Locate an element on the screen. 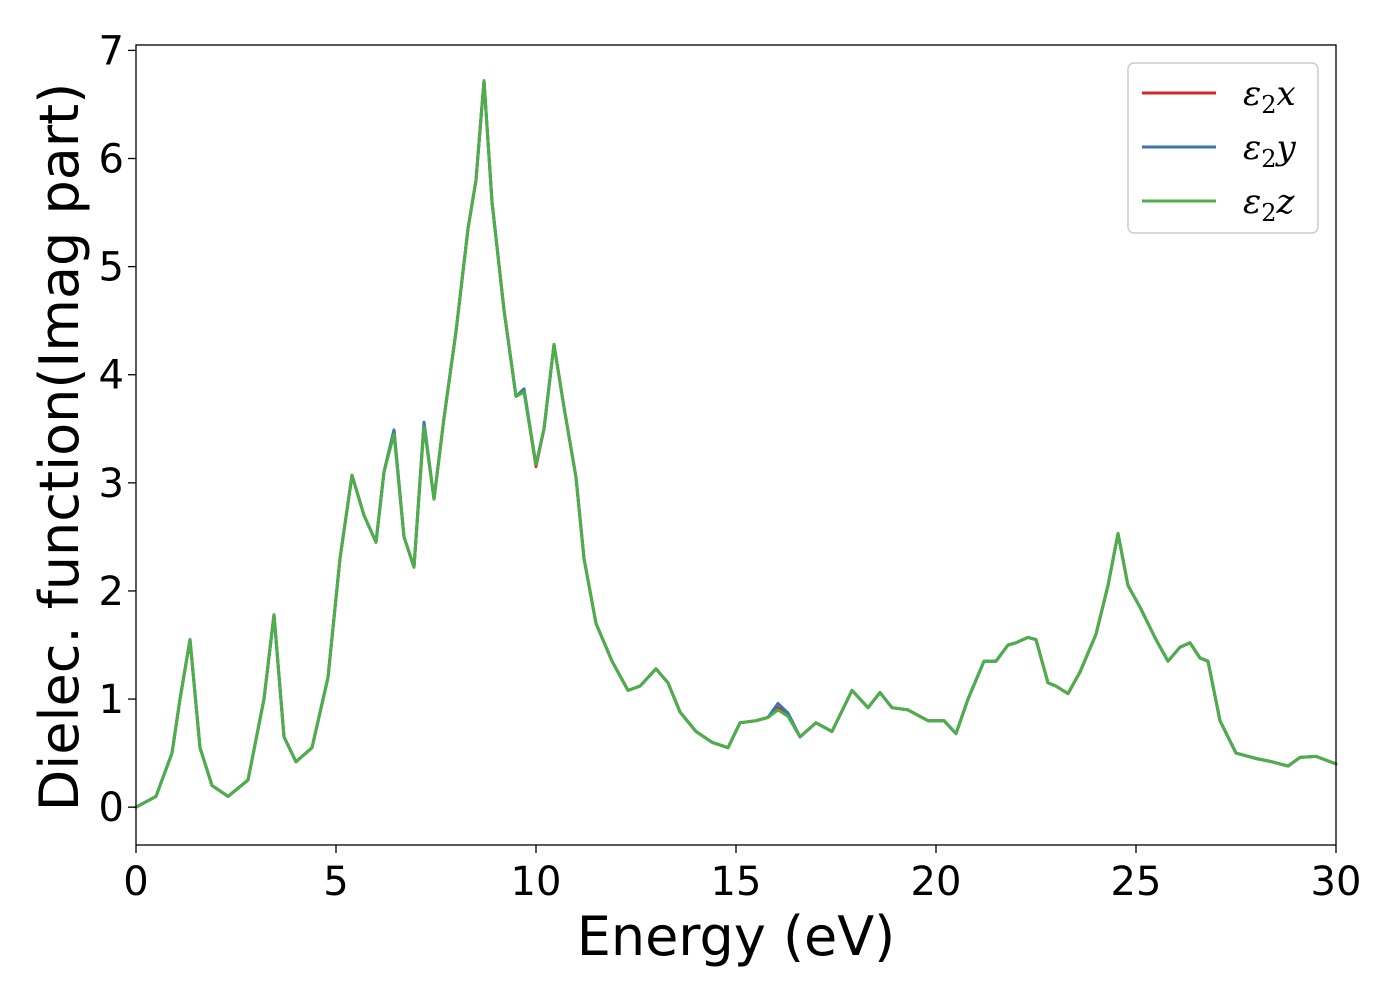 Image resolution: width=1400 pixels, height=1000 pixels. x-tick-label: 5 is located at coordinates (335, 882).